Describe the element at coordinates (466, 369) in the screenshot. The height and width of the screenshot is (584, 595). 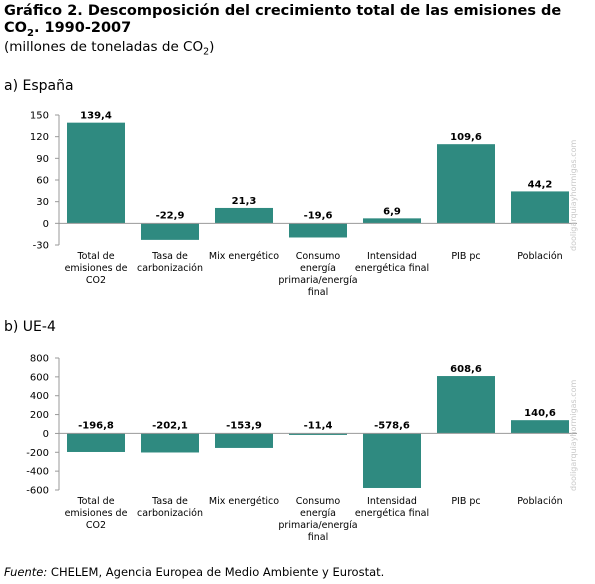
I see `bar-value-label: 608,6` at that location.